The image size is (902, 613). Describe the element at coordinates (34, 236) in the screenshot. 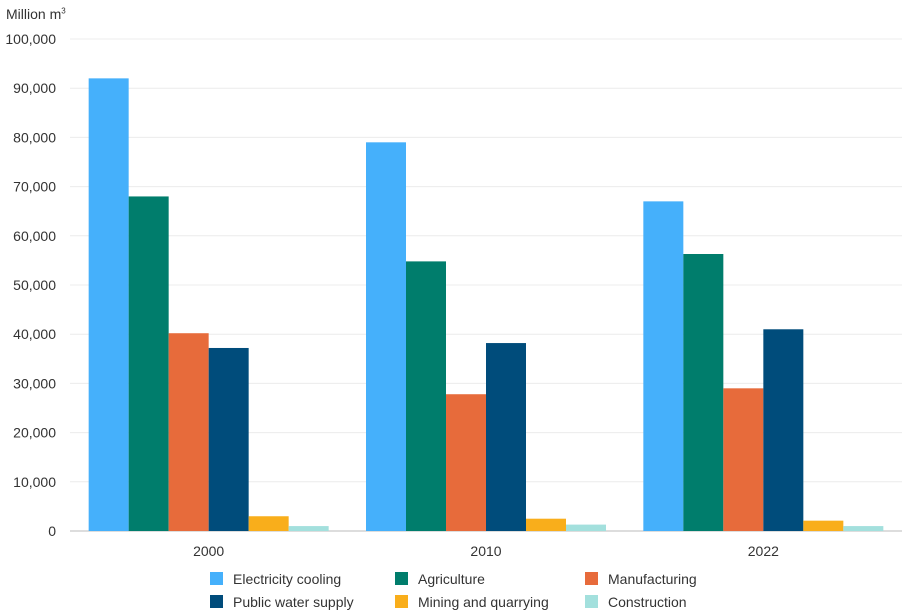

I see `y-tick-label: 60,000` at that location.